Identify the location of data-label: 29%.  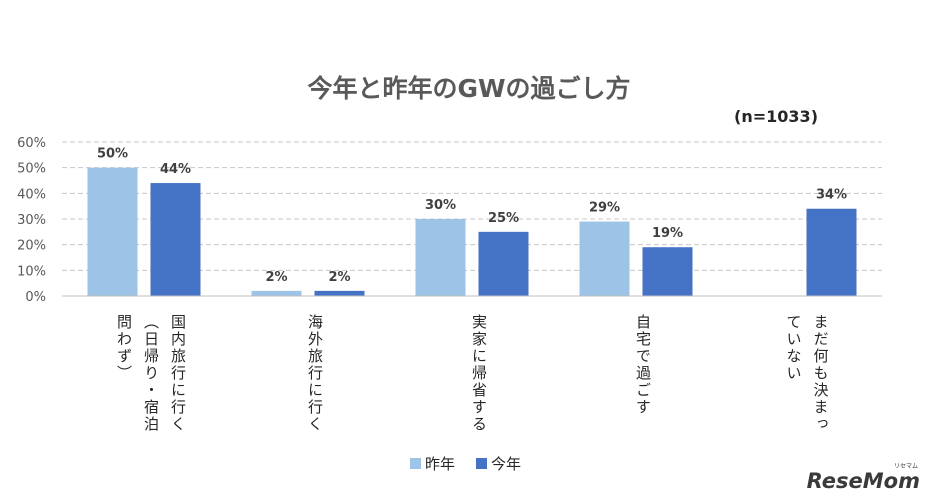
(604, 208).